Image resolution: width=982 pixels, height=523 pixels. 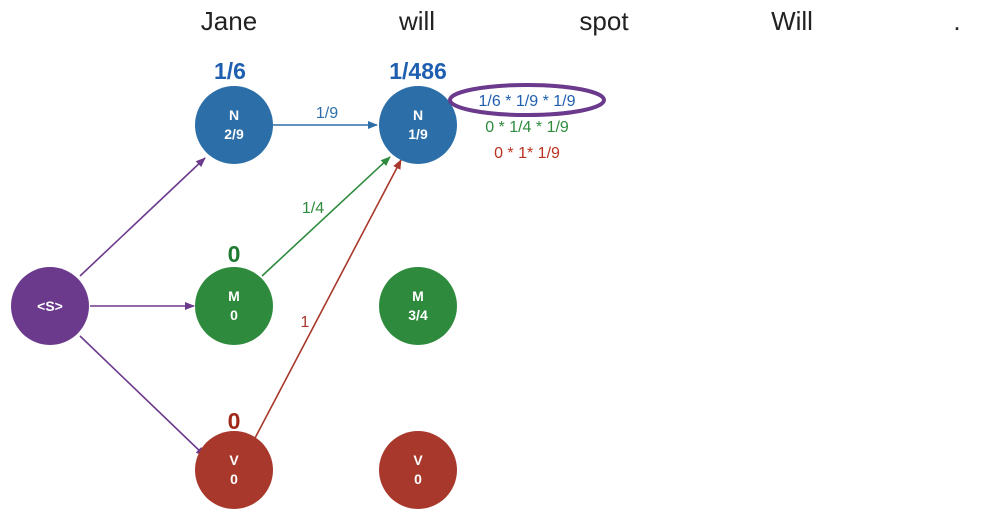 I want to click on edge-label-m-to-n: 1/4, so click(x=313, y=208).